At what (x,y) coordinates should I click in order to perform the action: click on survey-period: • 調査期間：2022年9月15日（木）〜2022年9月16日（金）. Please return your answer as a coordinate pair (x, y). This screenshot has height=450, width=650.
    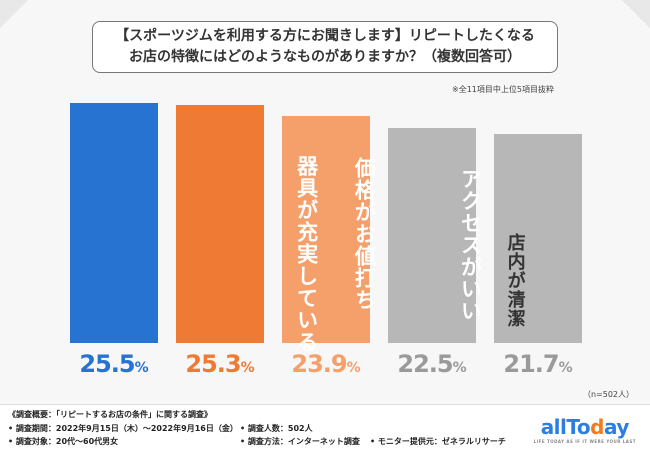
    Looking at the image, I should click on (123, 428).